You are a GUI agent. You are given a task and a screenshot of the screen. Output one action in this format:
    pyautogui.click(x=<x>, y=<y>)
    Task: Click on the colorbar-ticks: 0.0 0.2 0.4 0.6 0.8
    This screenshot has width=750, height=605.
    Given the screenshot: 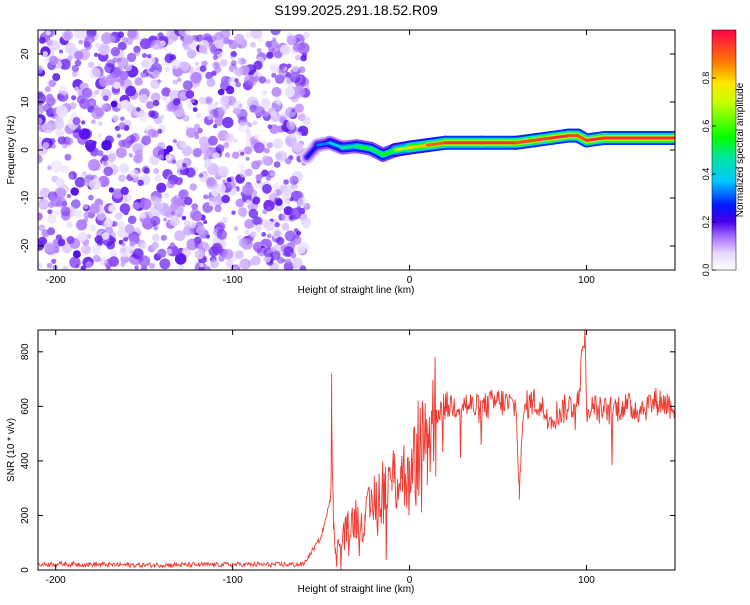 What is the action you would take?
    pyautogui.click(x=708, y=174)
    